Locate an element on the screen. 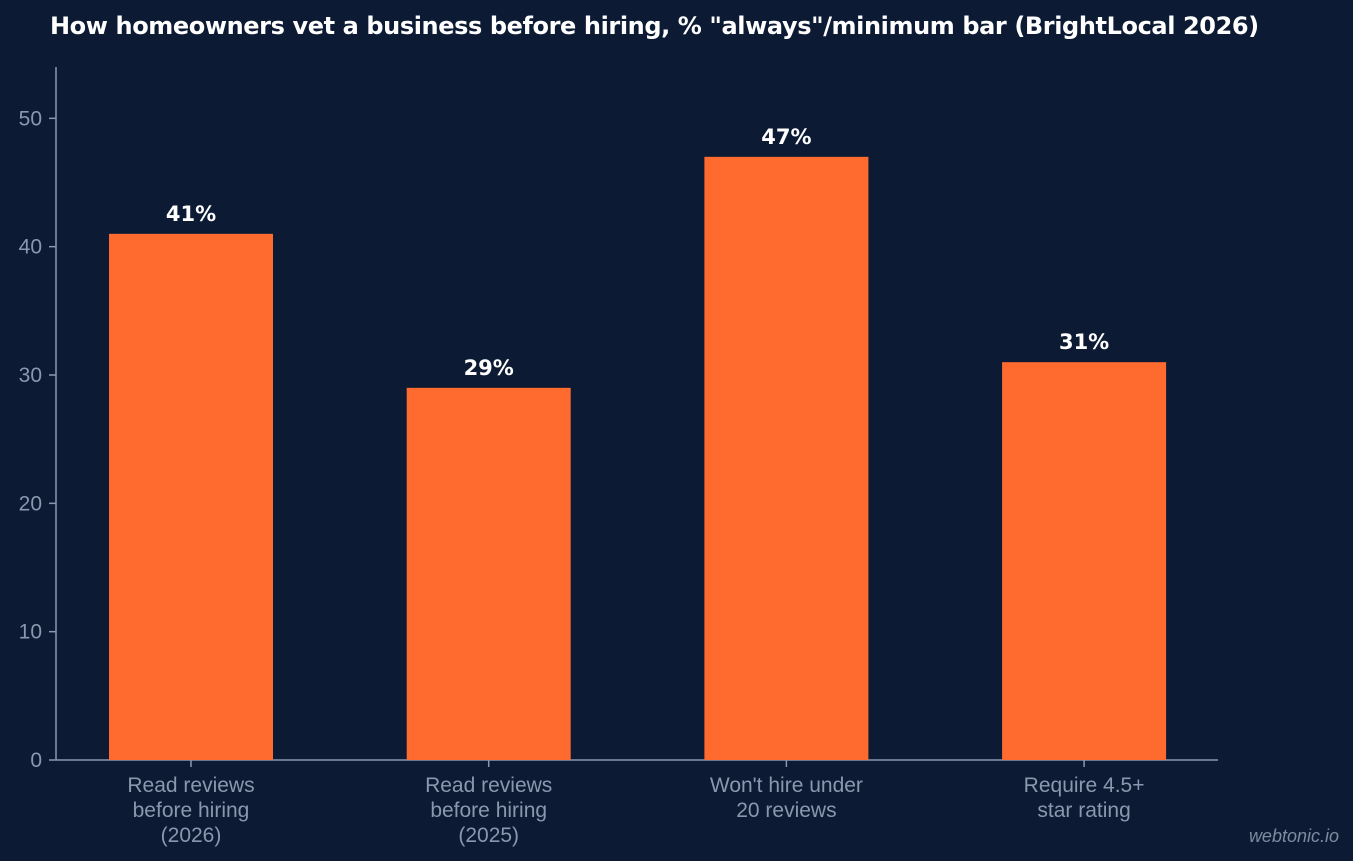  x-tick-label: Read reviews before hiring (2025) is located at coordinates (488, 810).